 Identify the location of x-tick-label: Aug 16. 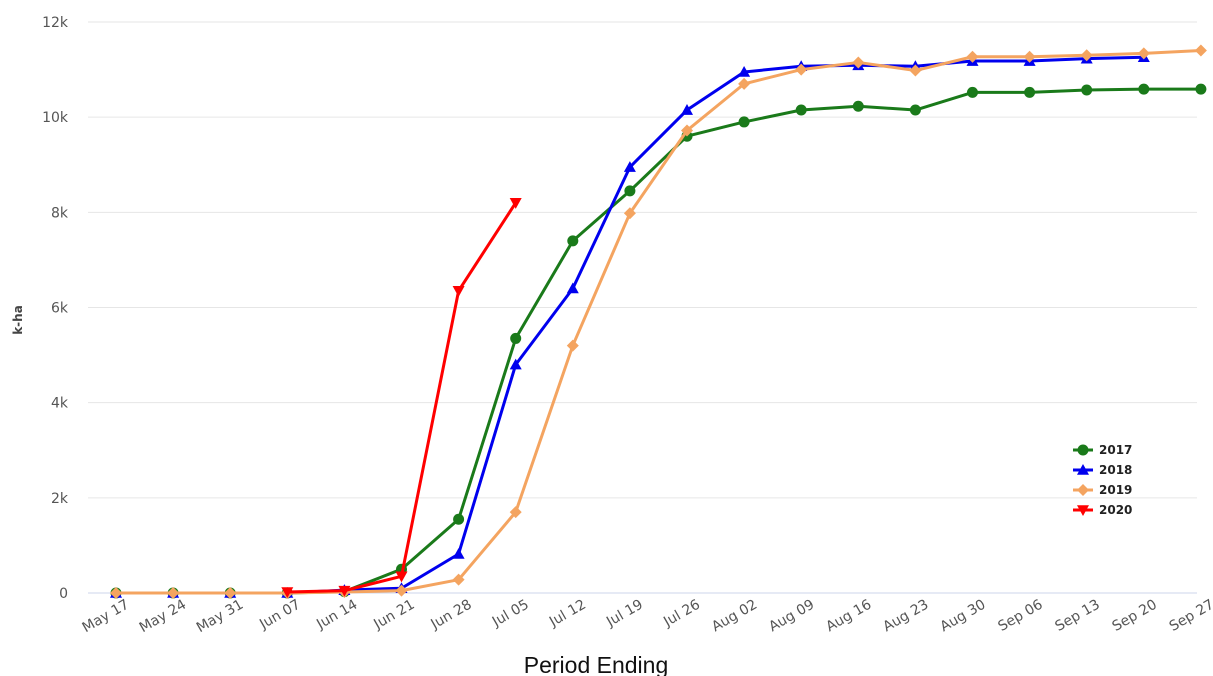
(848, 616).